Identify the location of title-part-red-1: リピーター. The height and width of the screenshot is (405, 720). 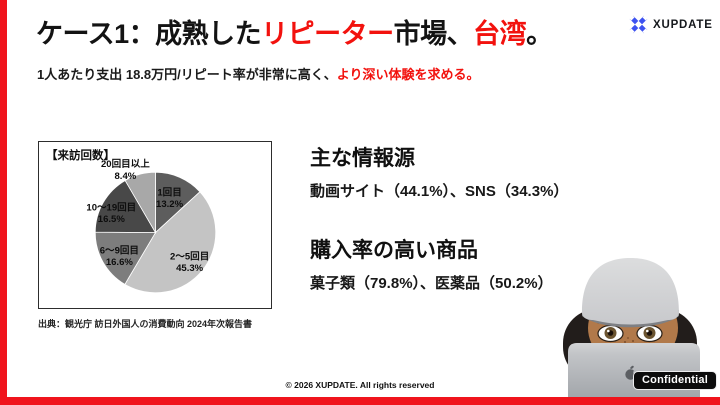
(327, 34).